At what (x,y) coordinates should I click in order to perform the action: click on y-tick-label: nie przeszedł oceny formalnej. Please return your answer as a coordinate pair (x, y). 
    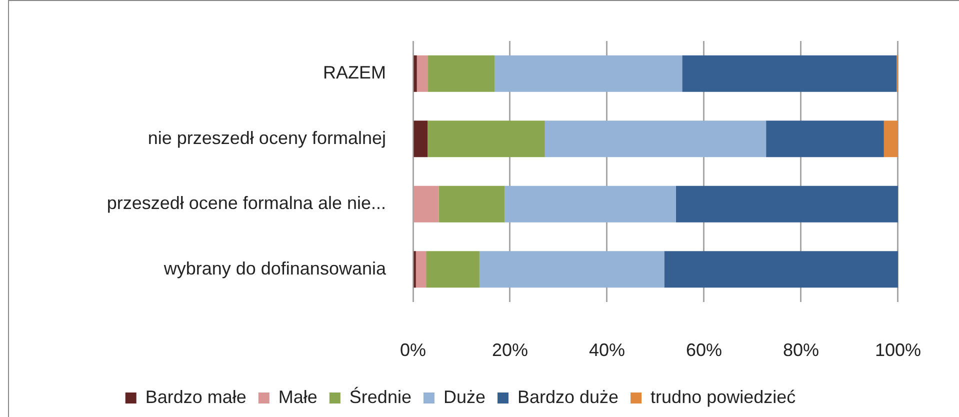
    Looking at the image, I should click on (267, 138).